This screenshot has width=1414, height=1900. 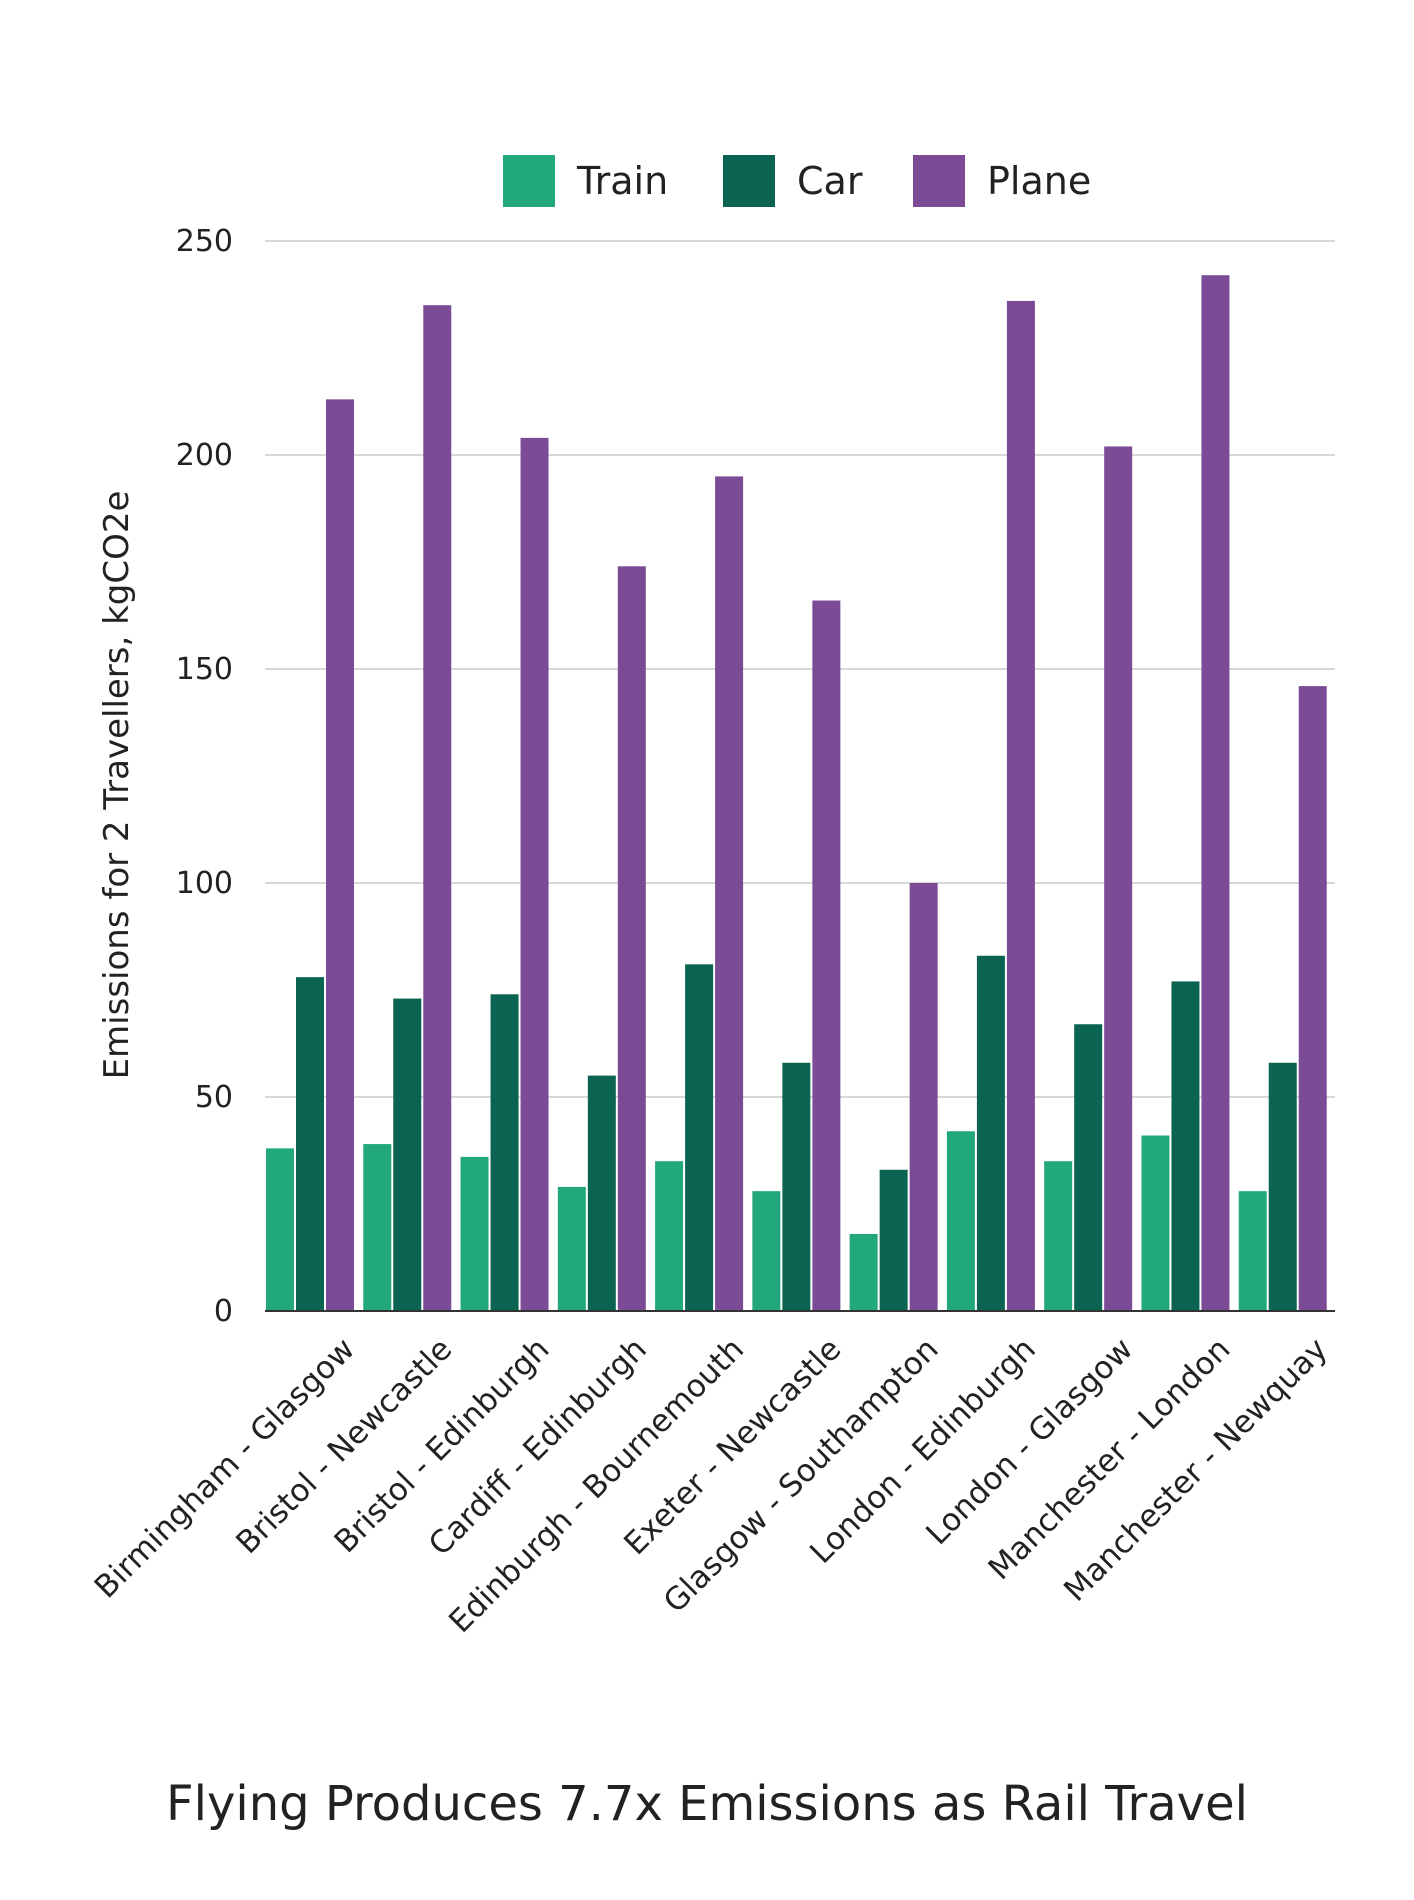 I want to click on legend-label-plane: Plane, so click(x=1039, y=181).